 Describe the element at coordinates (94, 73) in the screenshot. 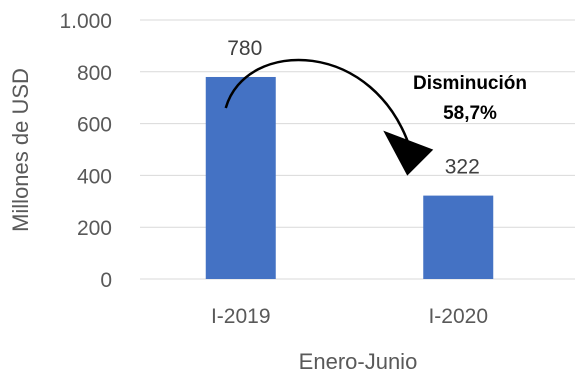

I see `y-tick-label: 800` at that location.